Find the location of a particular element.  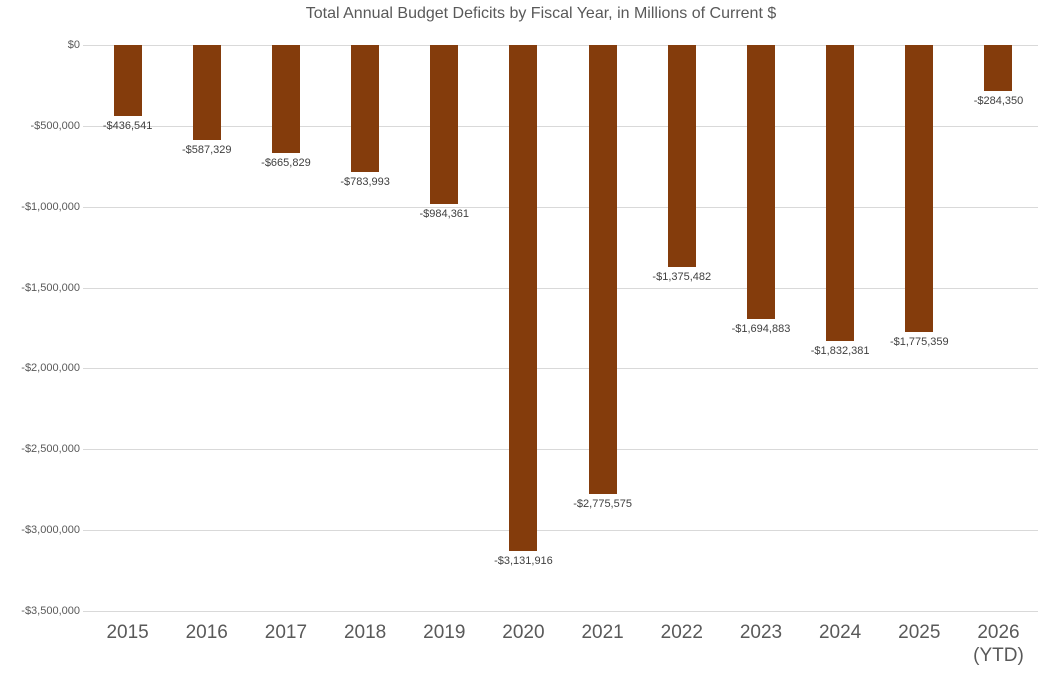

bar-column: -$3,131,916 is located at coordinates (523, 328).